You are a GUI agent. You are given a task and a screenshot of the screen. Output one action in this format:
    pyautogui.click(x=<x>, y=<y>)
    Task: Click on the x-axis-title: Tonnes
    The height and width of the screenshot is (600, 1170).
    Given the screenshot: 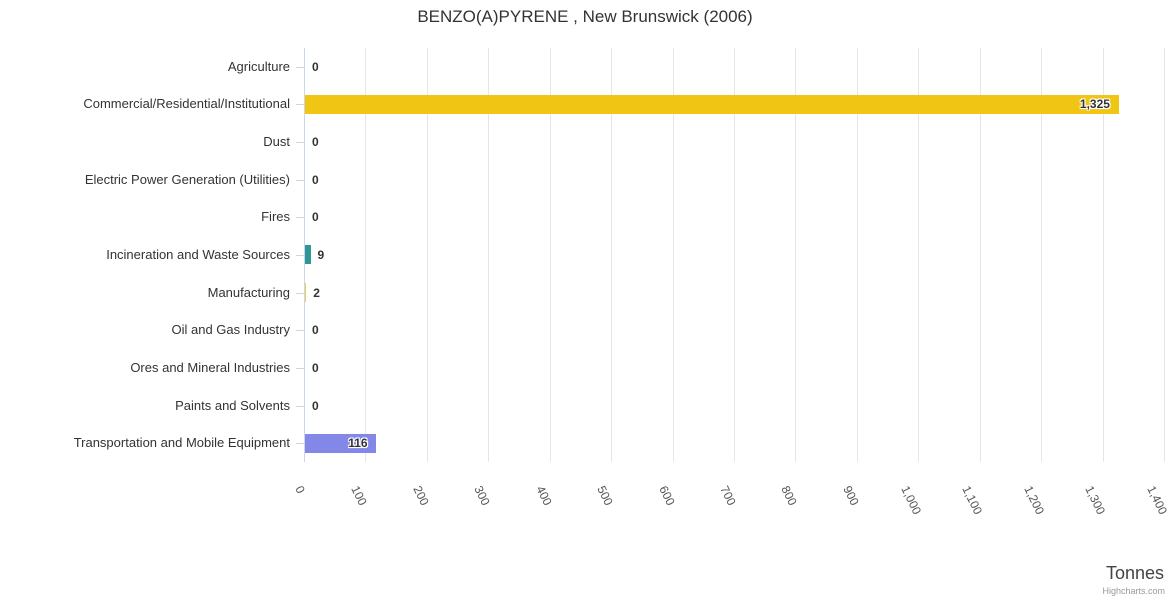 What is the action you would take?
    pyautogui.click(x=1134, y=573)
    